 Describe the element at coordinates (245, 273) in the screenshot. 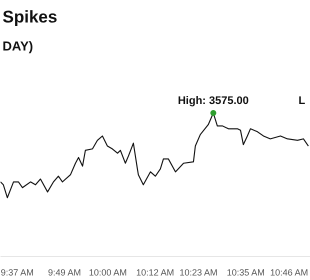

I see `x-tick-label: 10:35 AM` at that location.